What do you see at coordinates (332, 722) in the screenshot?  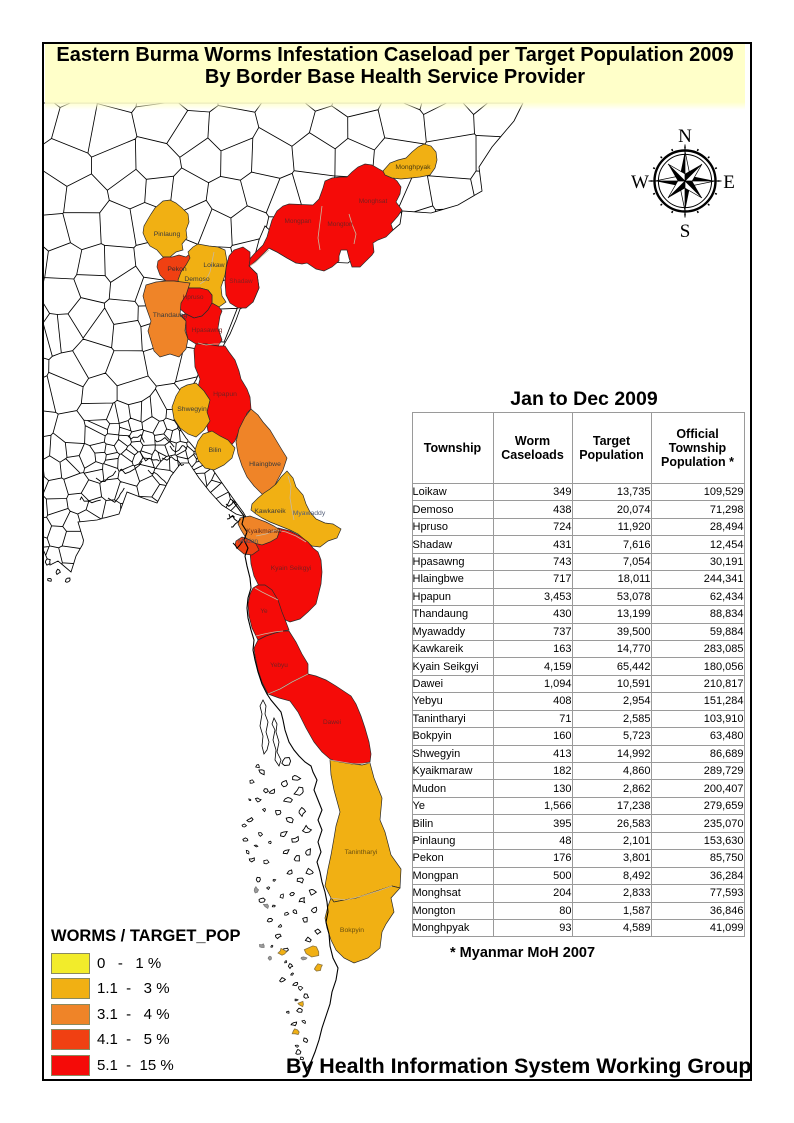 I see `svg-text: Dawei` at bounding box center [332, 722].